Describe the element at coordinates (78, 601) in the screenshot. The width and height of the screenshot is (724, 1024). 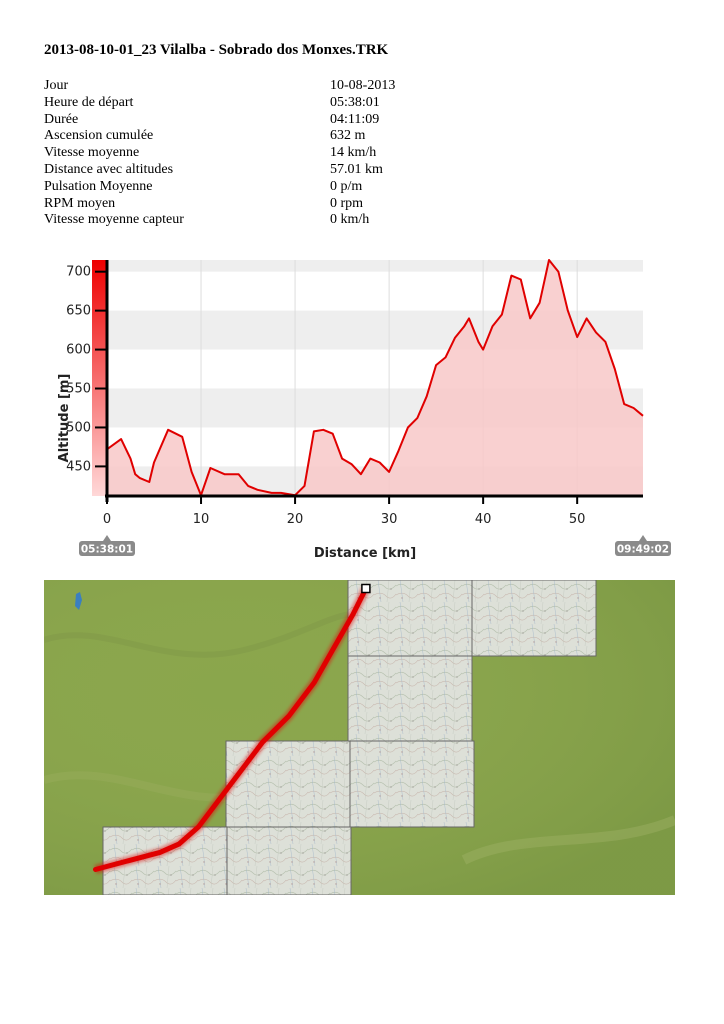
I see `lake-shape` at that location.